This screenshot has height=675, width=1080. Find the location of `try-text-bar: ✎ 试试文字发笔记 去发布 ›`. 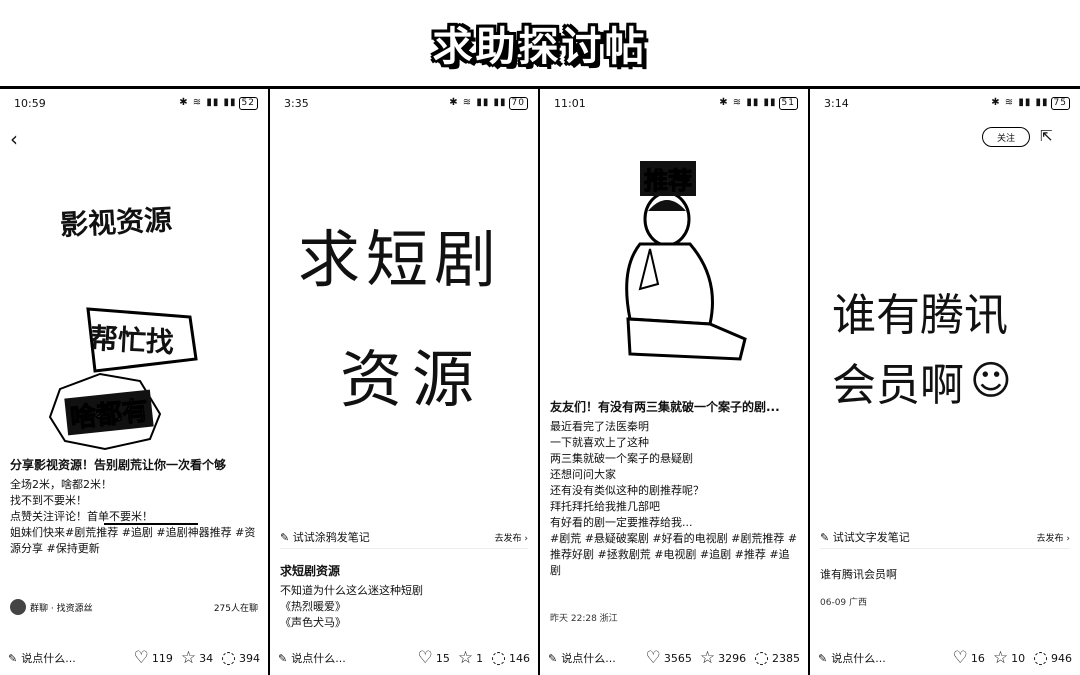

try-text-bar: ✎ 试试文字发笔记 去发布 › is located at coordinates (945, 537).